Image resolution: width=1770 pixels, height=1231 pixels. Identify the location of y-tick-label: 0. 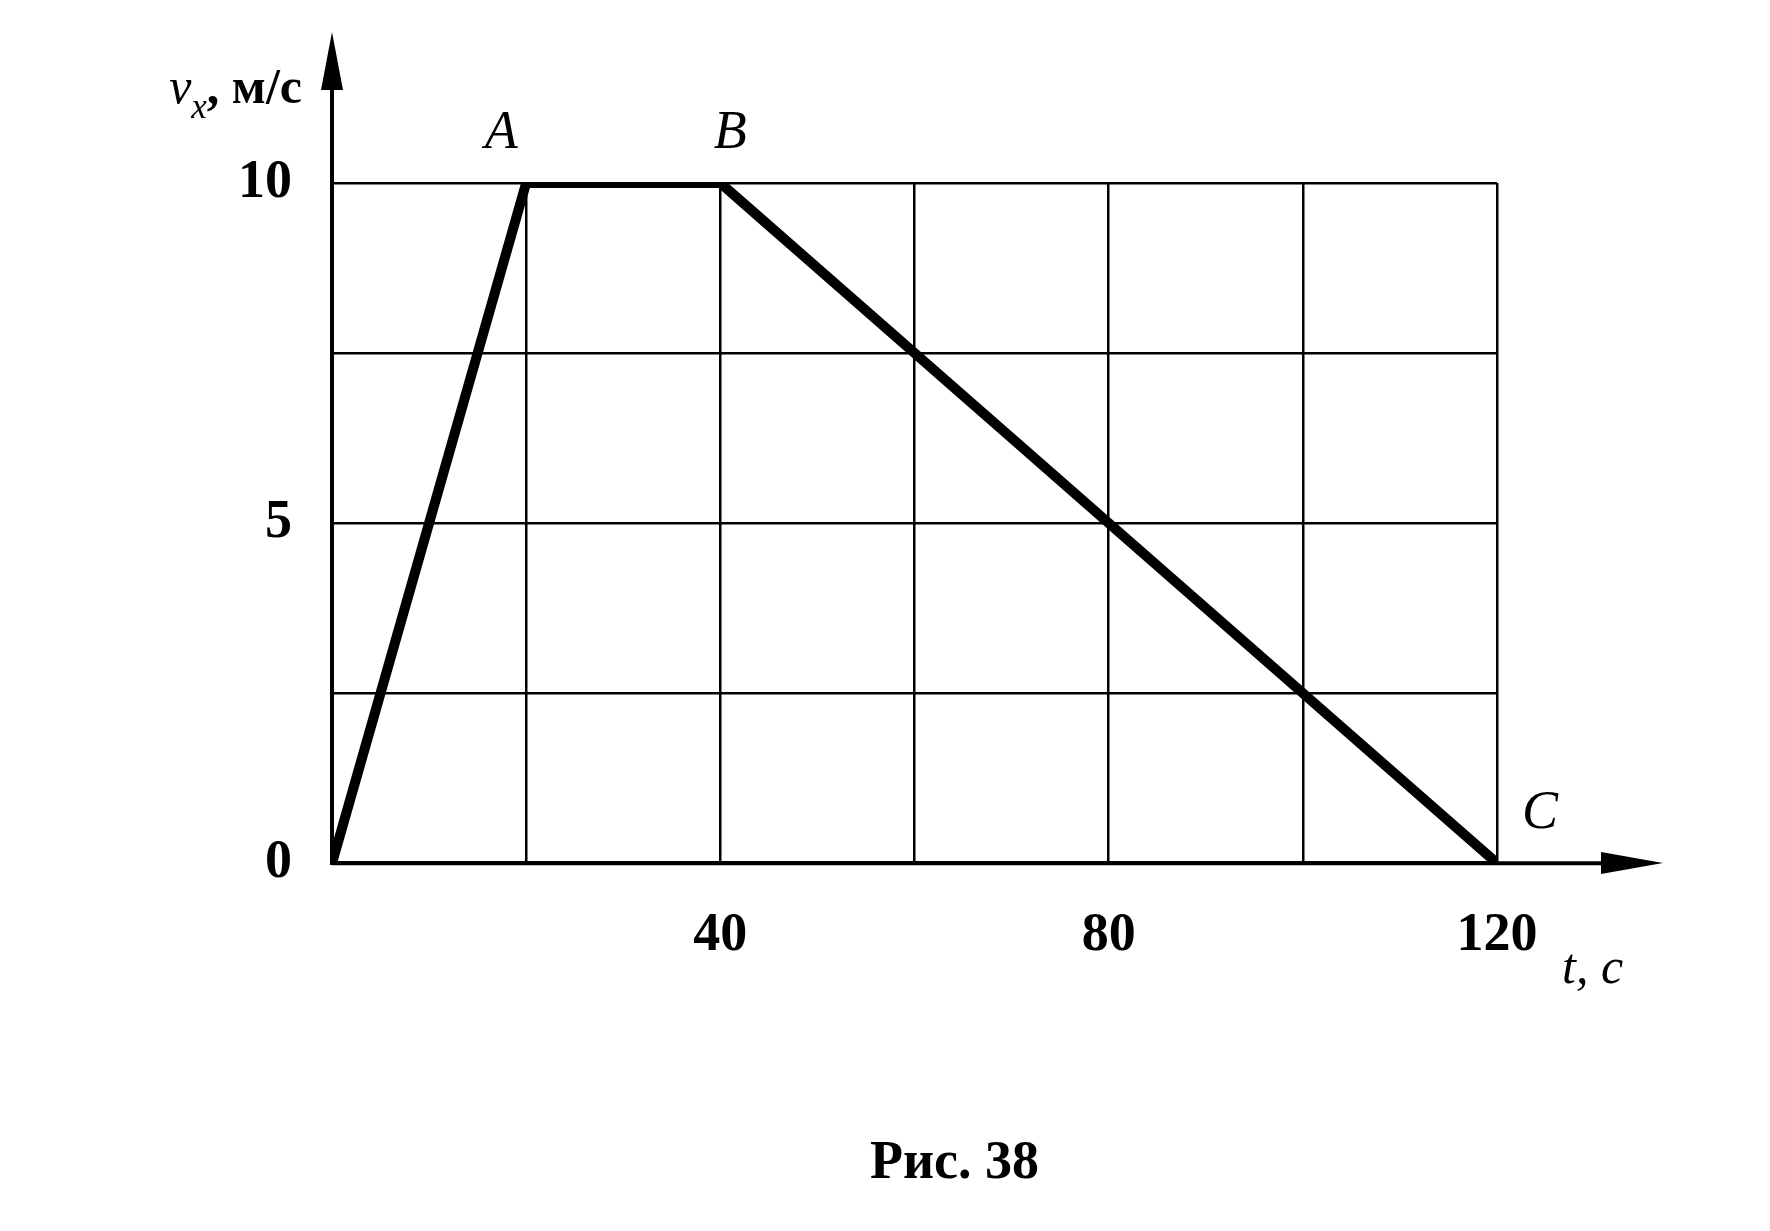
(278, 859).